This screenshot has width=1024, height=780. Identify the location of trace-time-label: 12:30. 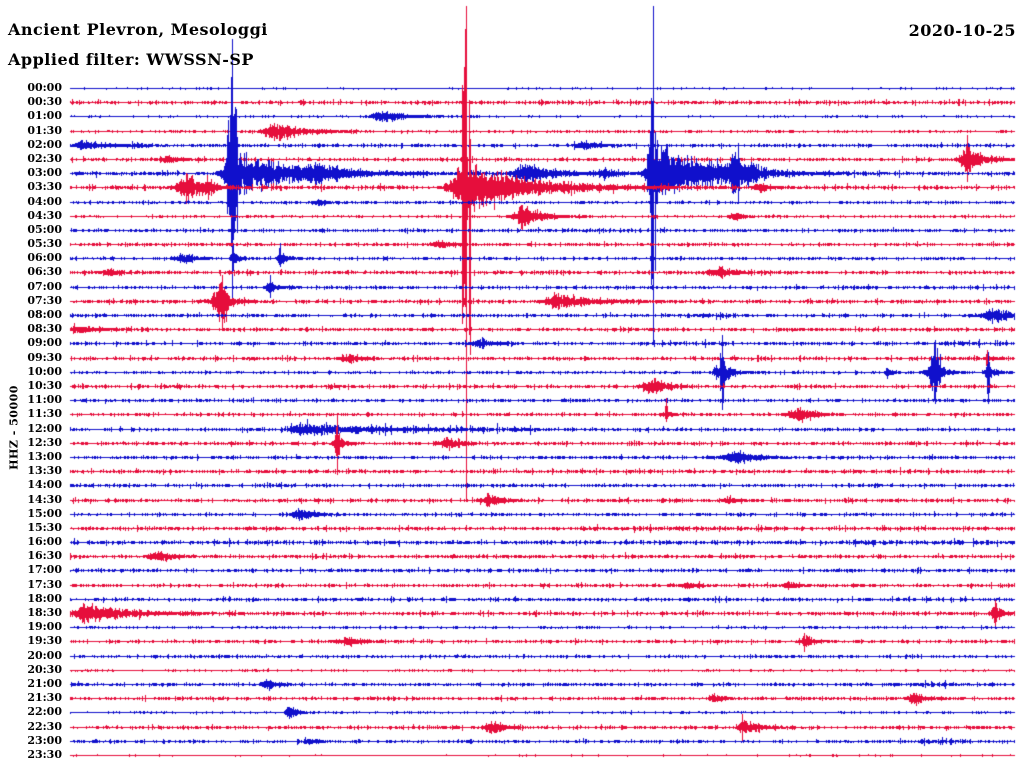
(44, 442).